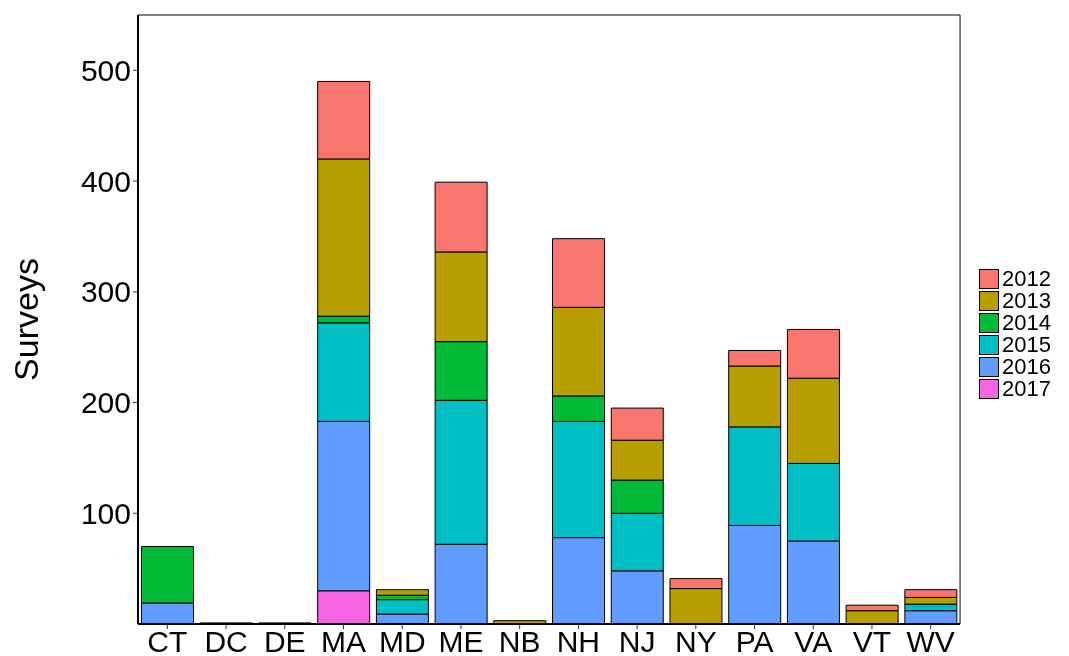 The height and width of the screenshot is (656, 1069). Describe the element at coordinates (26, 319) in the screenshot. I see `y-axis-title: Surveys` at that location.